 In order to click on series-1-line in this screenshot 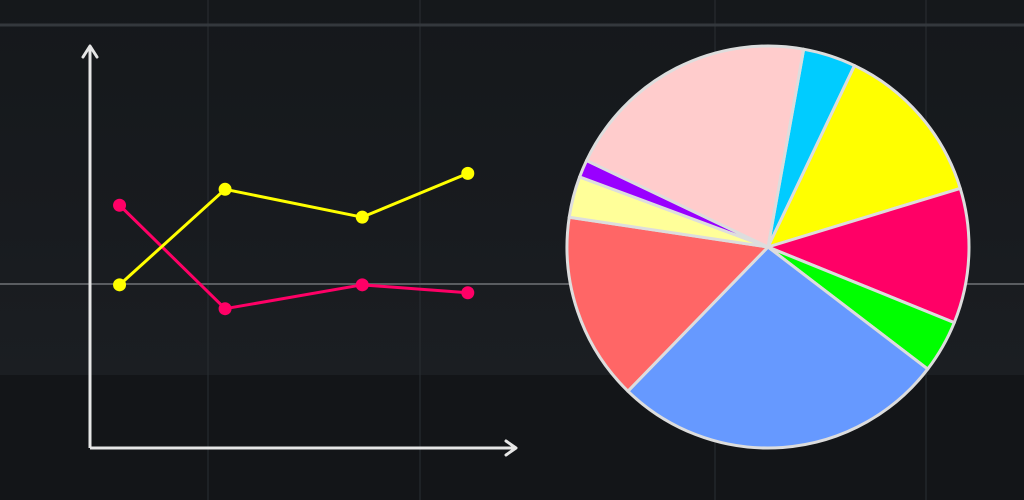, I will do `click(293, 228)`.